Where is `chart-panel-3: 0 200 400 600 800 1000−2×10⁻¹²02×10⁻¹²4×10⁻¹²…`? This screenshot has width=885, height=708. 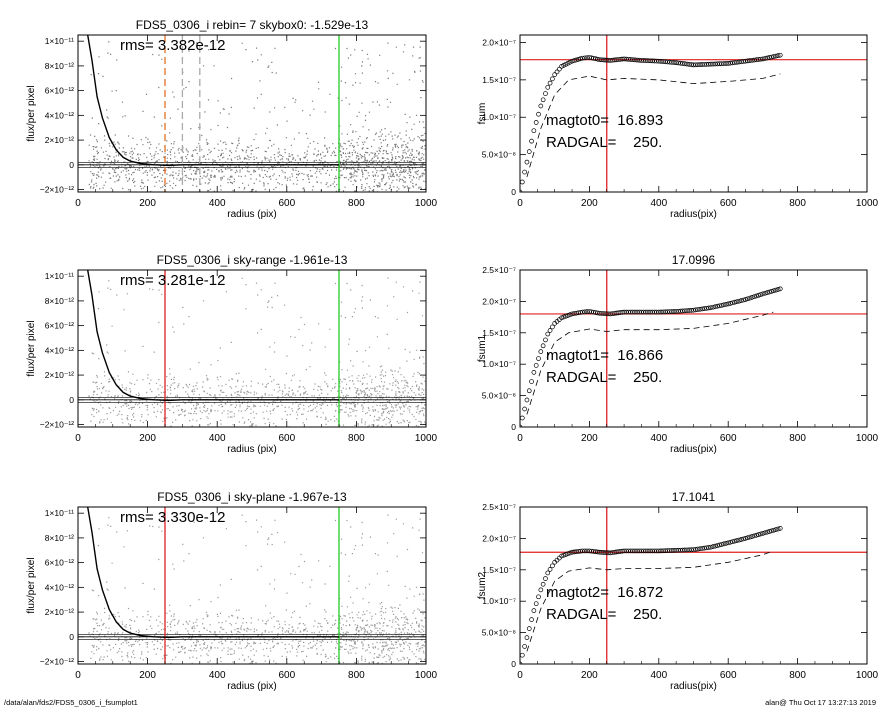 chart-panel-3: 0 200 400 600 800 1000−2×10⁻¹²02×10⁻¹²4×10⁻¹²… is located at coordinates (232, 354).